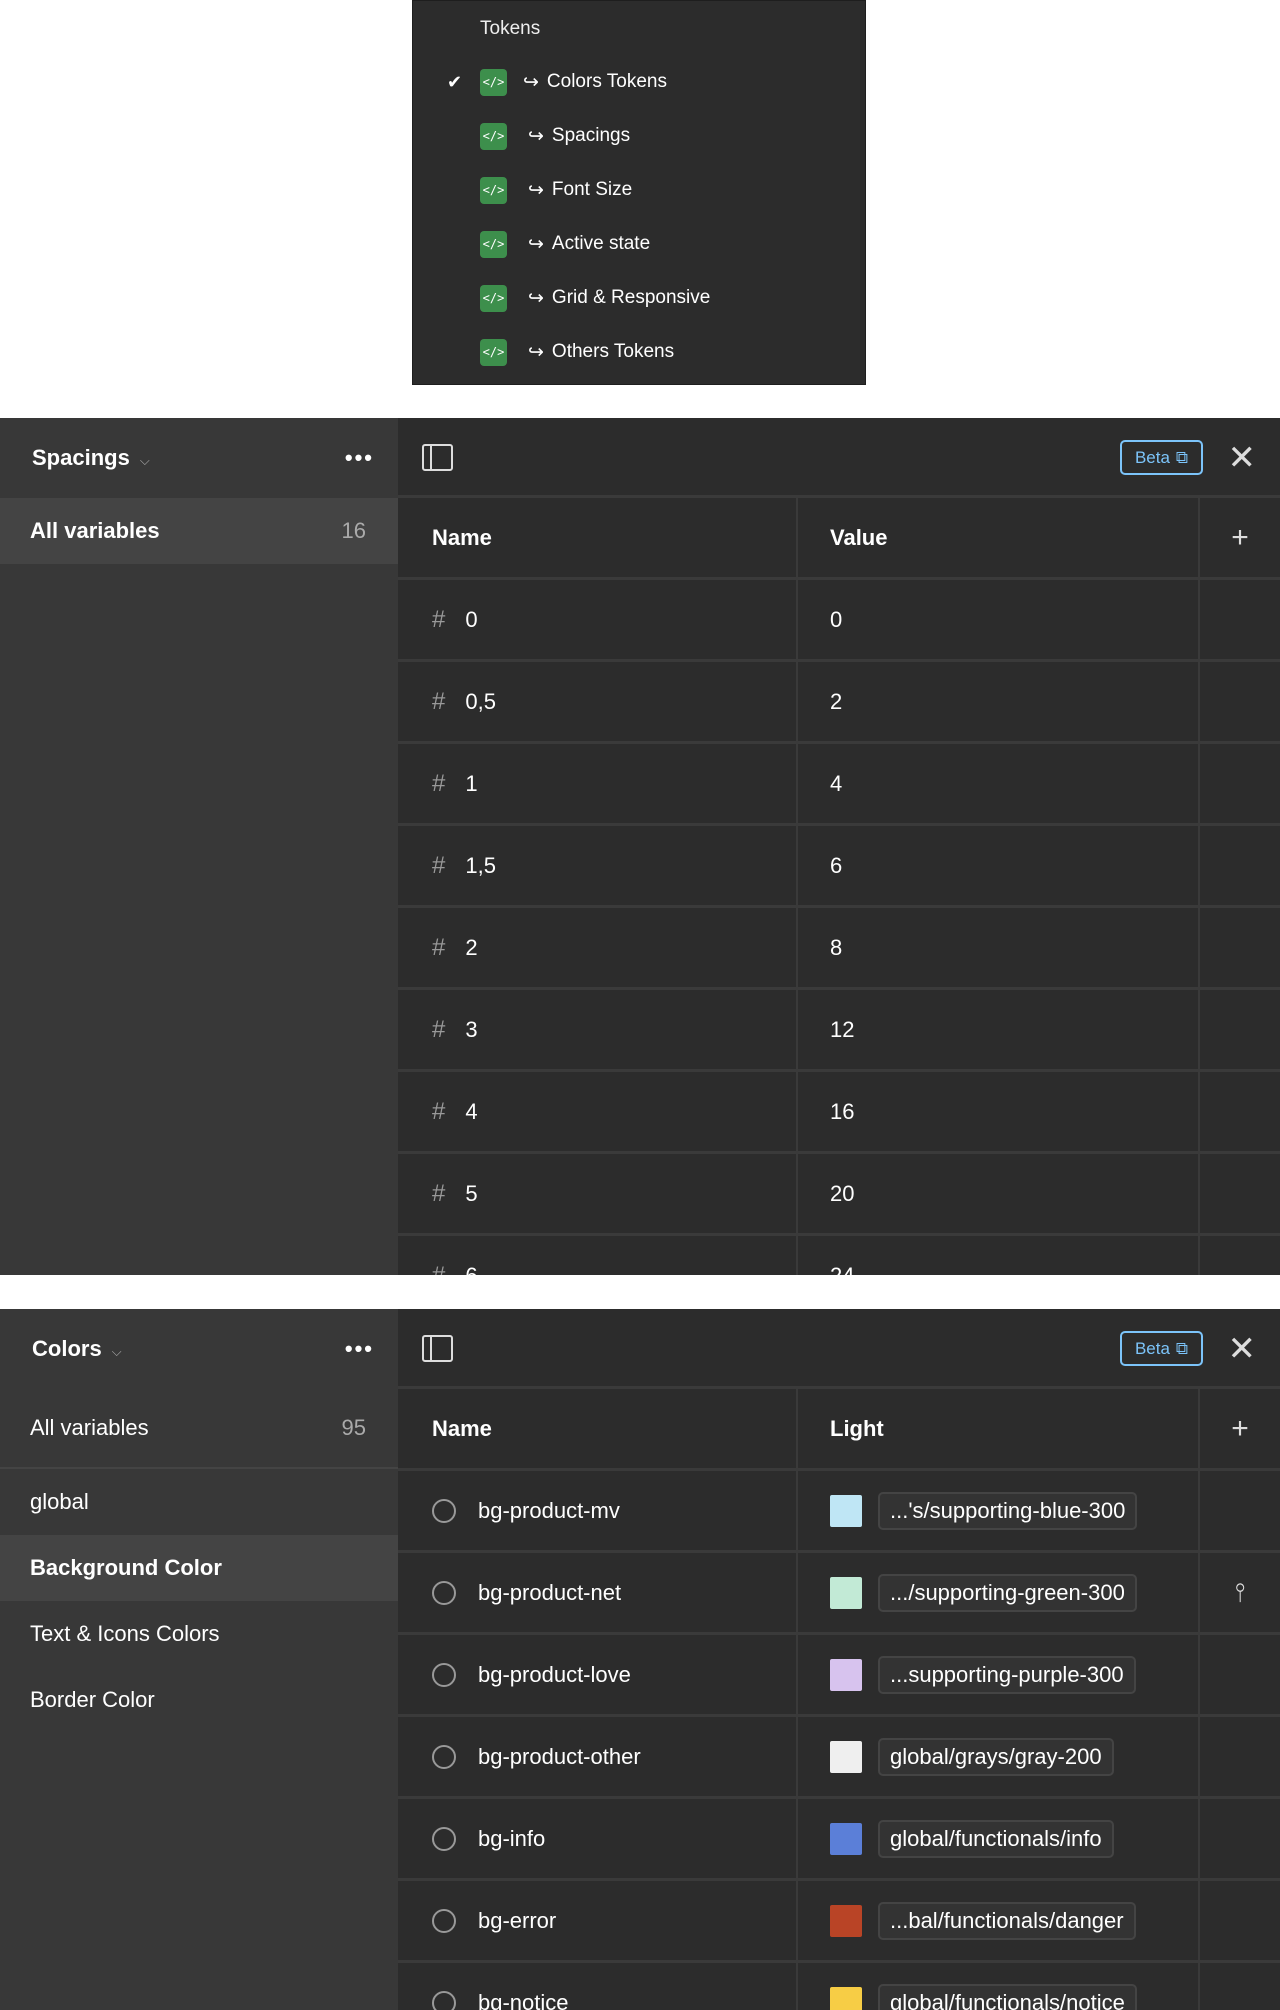  Describe the element at coordinates (836, 701) in the screenshot. I see `variable-value: 2` at that location.